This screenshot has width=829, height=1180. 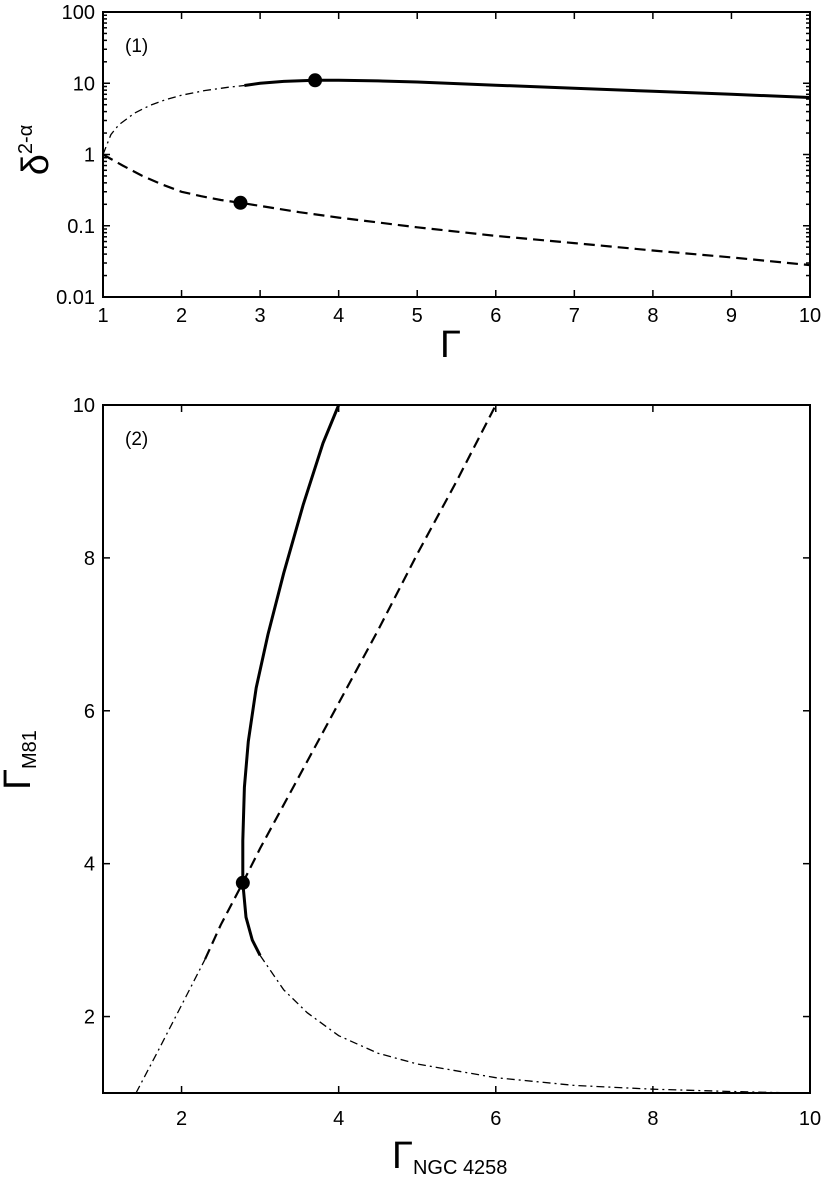 I want to click on x-tick-label: 1, so click(x=102, y=316).